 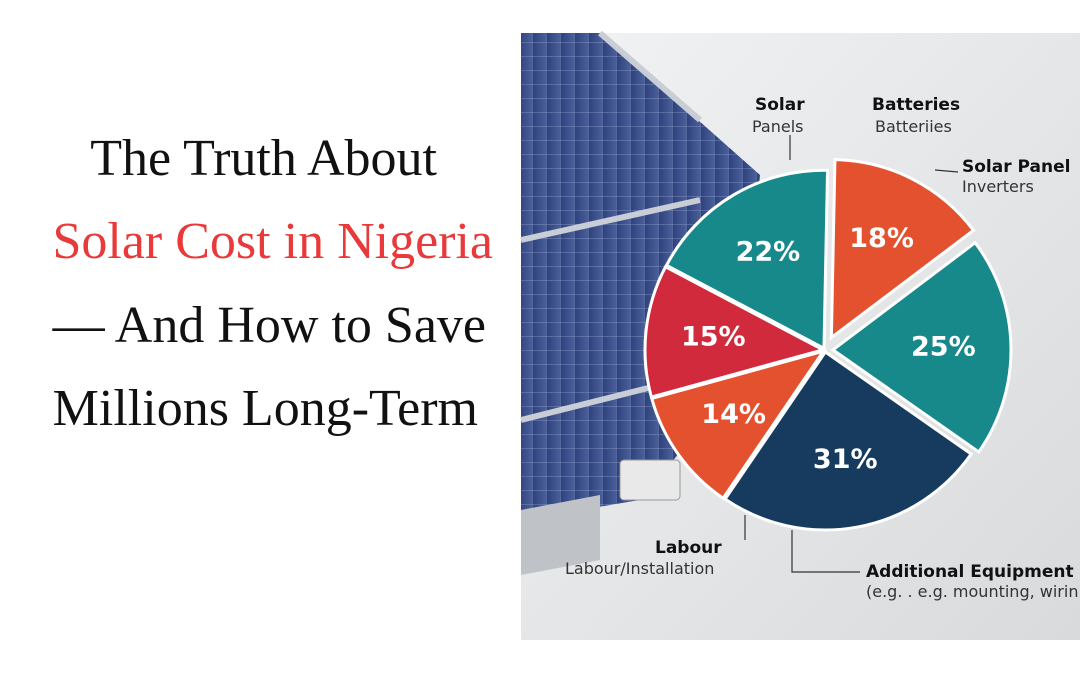 What do you see at coordinates (272, 241) in the screenshot?
I see `title-line: Solar Cost in Nigeria` at bounding box center [272, 241].